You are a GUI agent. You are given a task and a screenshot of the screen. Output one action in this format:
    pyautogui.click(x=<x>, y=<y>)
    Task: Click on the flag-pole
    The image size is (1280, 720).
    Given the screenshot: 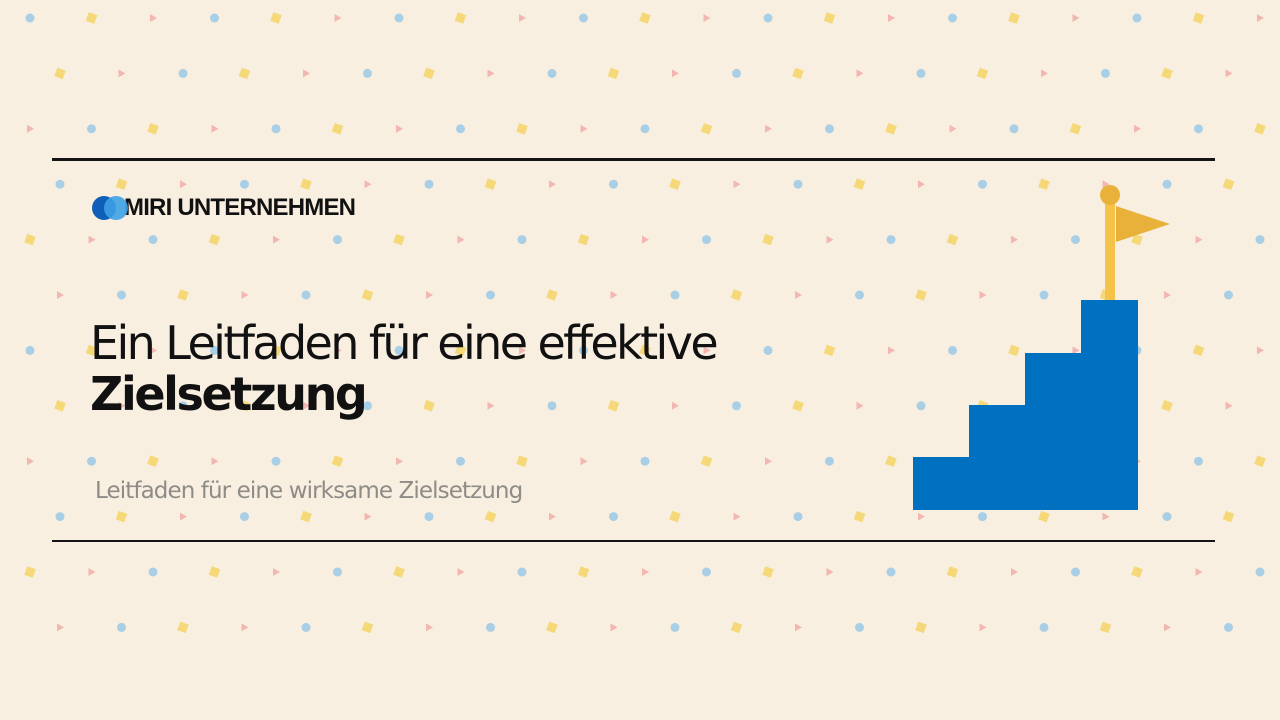 What is the action you would take?
    pyautogui.click(x=1110, y=253)
    